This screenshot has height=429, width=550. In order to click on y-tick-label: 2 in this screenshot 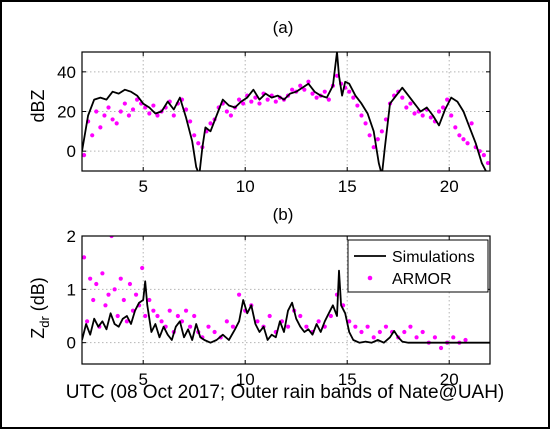, I will do `click(71, 236)`.